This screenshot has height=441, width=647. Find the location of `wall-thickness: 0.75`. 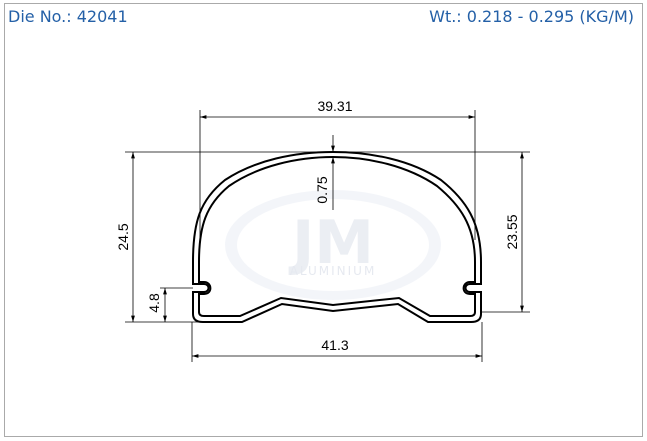

wall-thickness: 0.75 is located at coordinates (322, 189).